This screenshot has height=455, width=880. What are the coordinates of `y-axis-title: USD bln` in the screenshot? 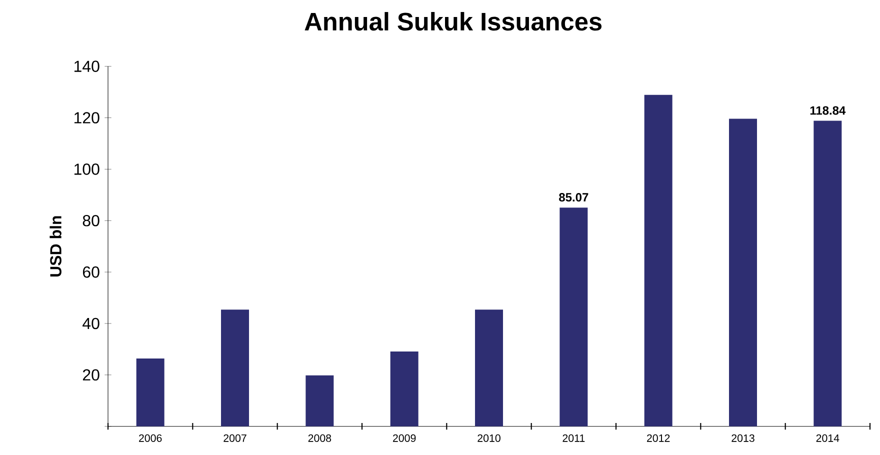 It's located at (56, 246).